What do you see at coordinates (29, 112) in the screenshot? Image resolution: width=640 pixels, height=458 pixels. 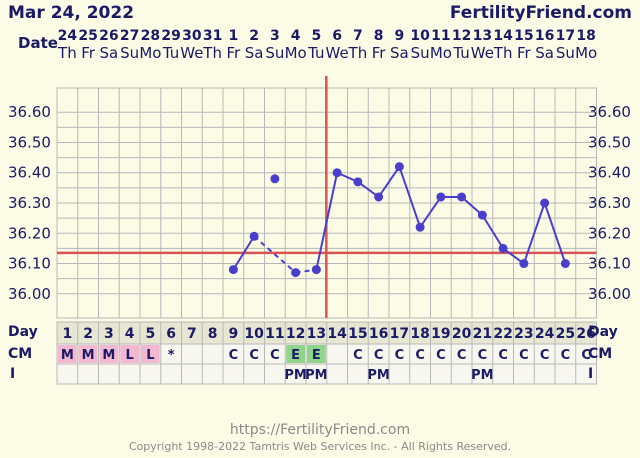 I see `y-tick-left: 36.60` at bounding box center [29, 112].